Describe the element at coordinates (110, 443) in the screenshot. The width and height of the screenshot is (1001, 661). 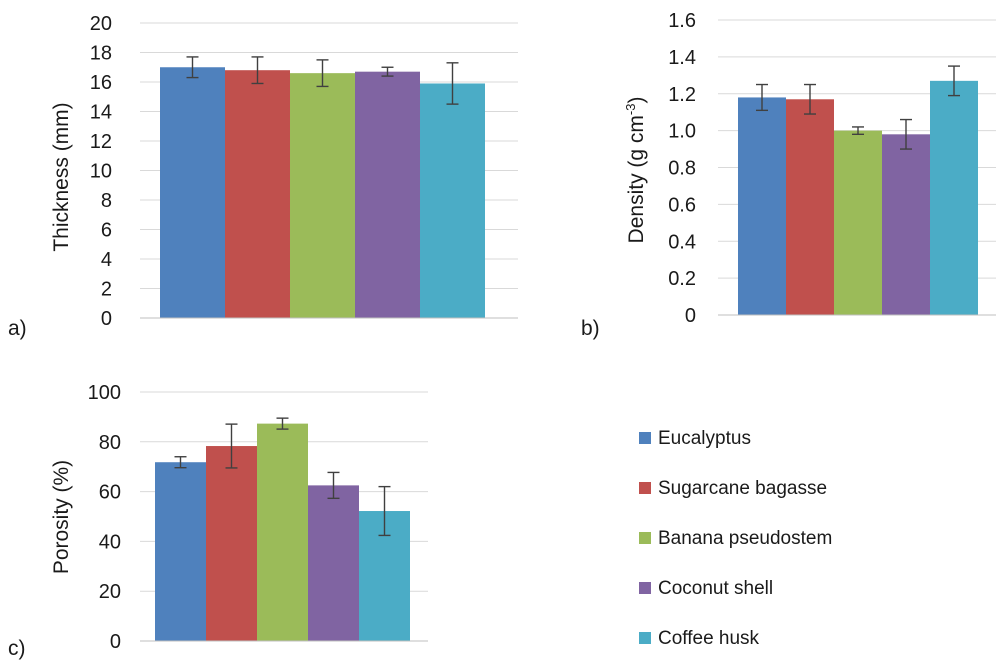
I see `panel-c-y-tick-label: 80` at that location.